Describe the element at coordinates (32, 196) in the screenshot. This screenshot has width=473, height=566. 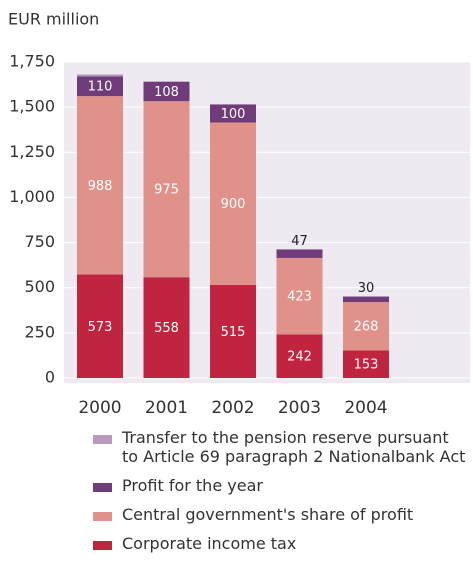
I see `y-tick-label: 1,000` at that location.